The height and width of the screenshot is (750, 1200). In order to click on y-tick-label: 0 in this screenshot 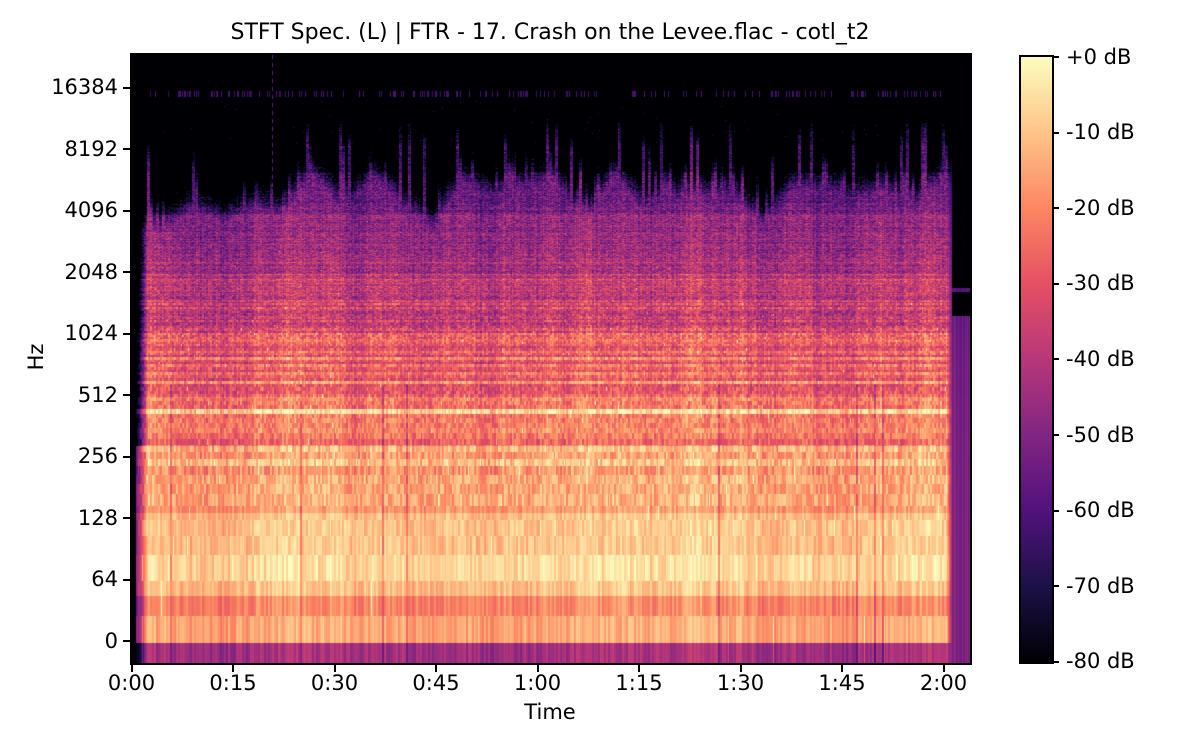, I will do `click(111, 640)`.